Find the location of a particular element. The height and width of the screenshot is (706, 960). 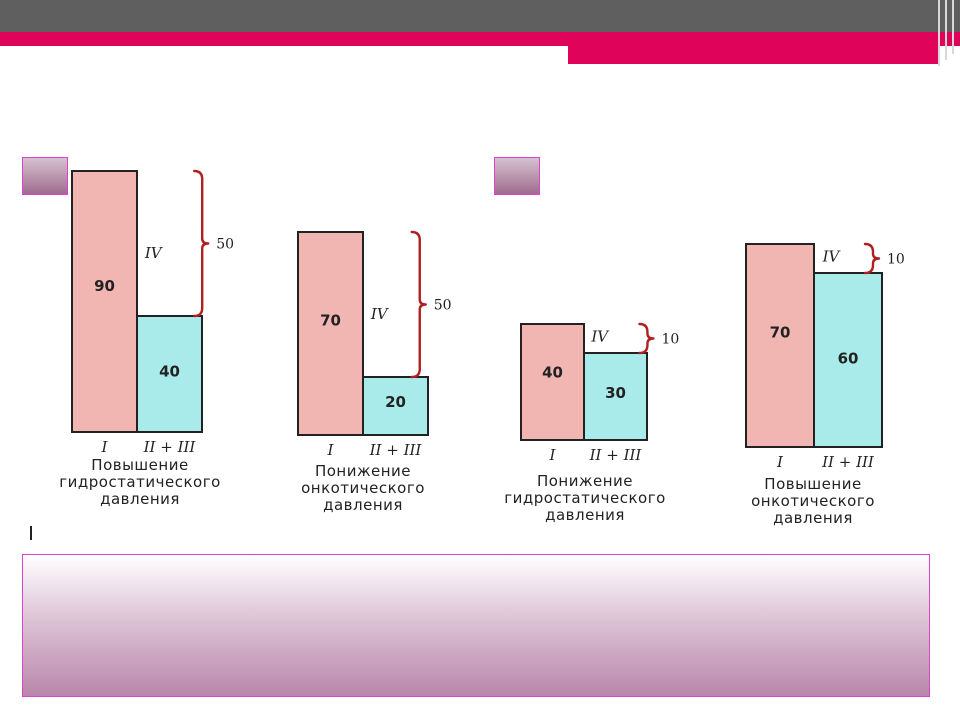

bar-I-value: 40 is located at coordinates (552, 372).